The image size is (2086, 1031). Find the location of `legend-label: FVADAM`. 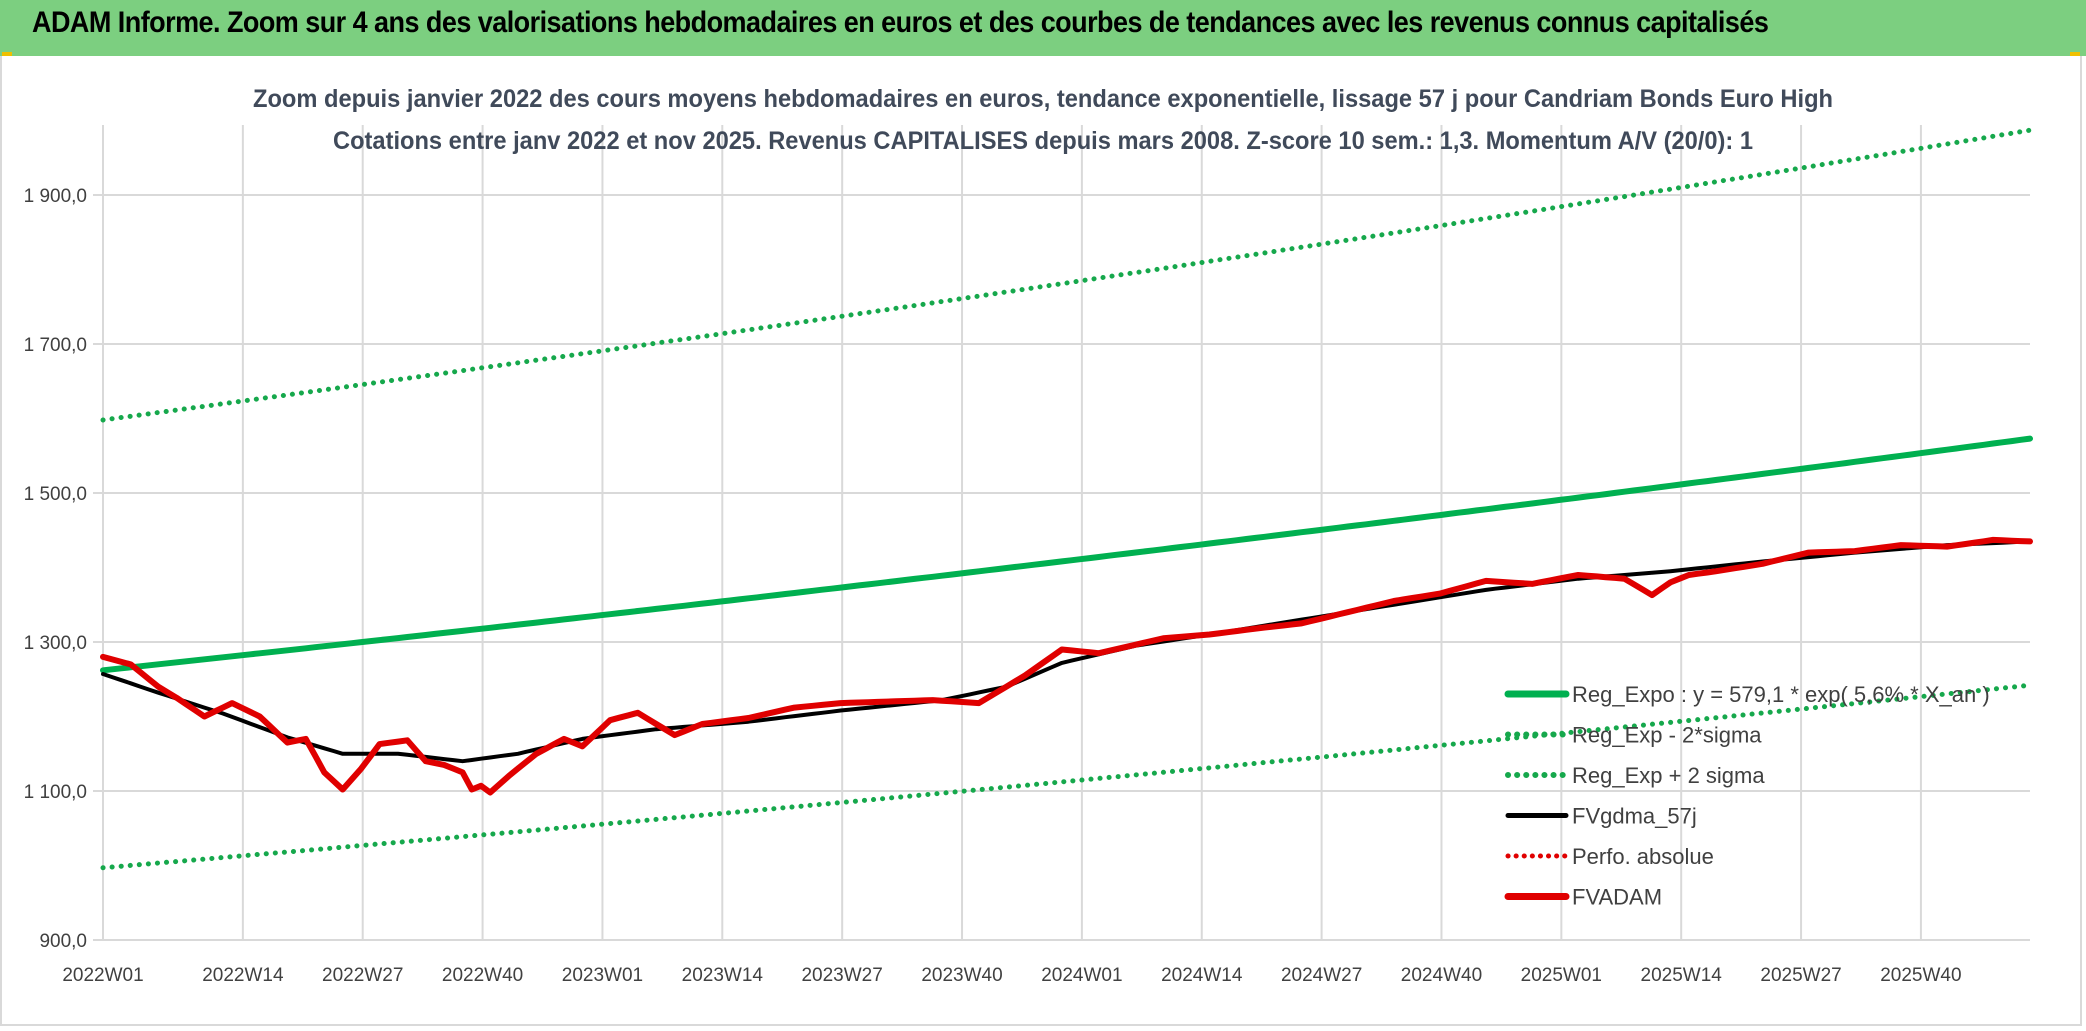

legend-label: FVADAM is located at coordinates (1617, 897).